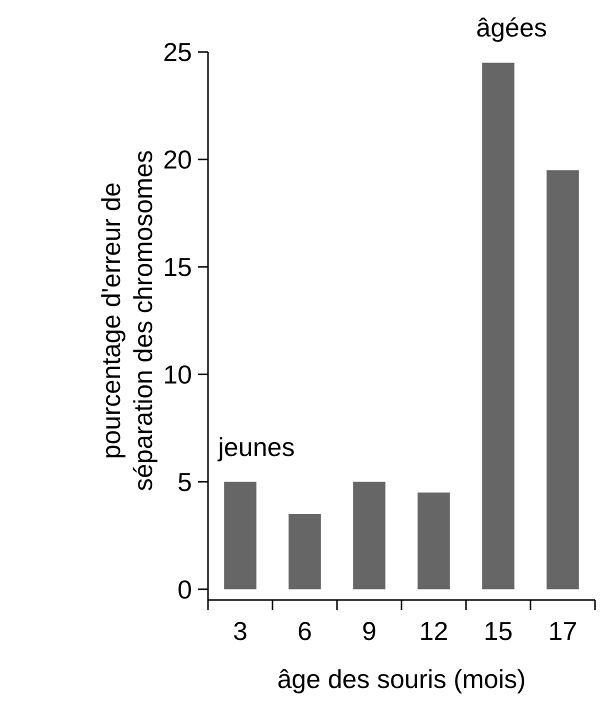 The height and width of the screenshot is (711, 613). Describe the element at coordinates (563, 631) in the screenshot. I see `x-tick-label: 17` at that location.